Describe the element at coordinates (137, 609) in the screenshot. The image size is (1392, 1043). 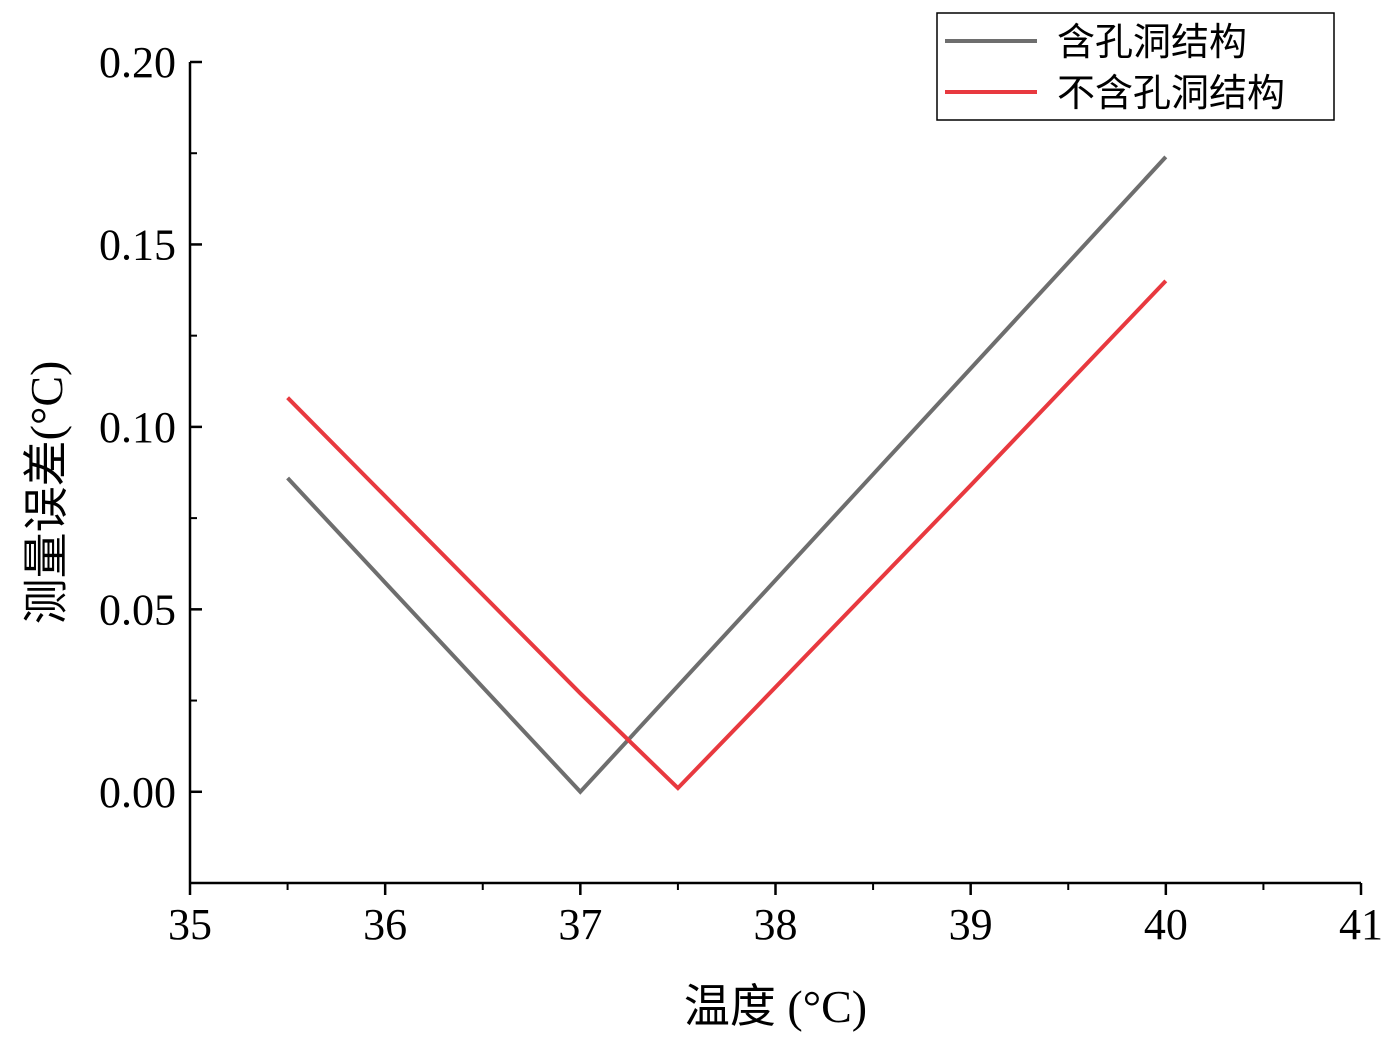
I see `y-tick-label: 0.05` at that location.